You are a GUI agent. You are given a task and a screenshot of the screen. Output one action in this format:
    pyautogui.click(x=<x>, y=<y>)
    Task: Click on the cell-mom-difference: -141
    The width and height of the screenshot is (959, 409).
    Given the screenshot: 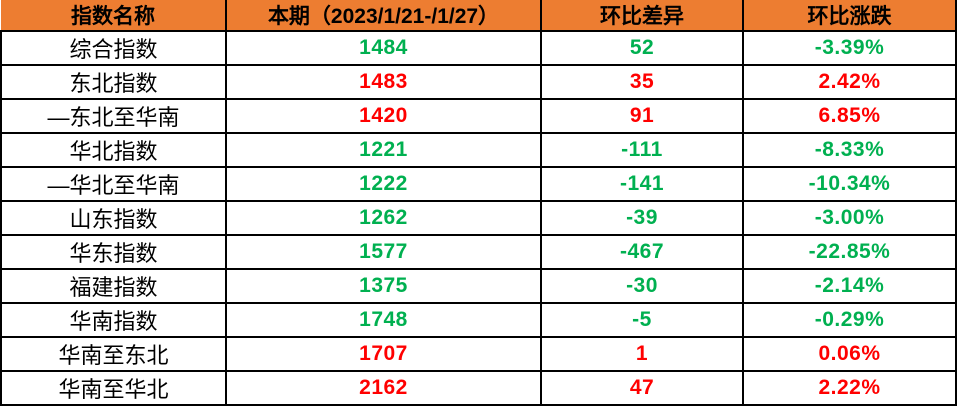 What is the action you would take?
    pyautogui.click(x=642, y=184)
    